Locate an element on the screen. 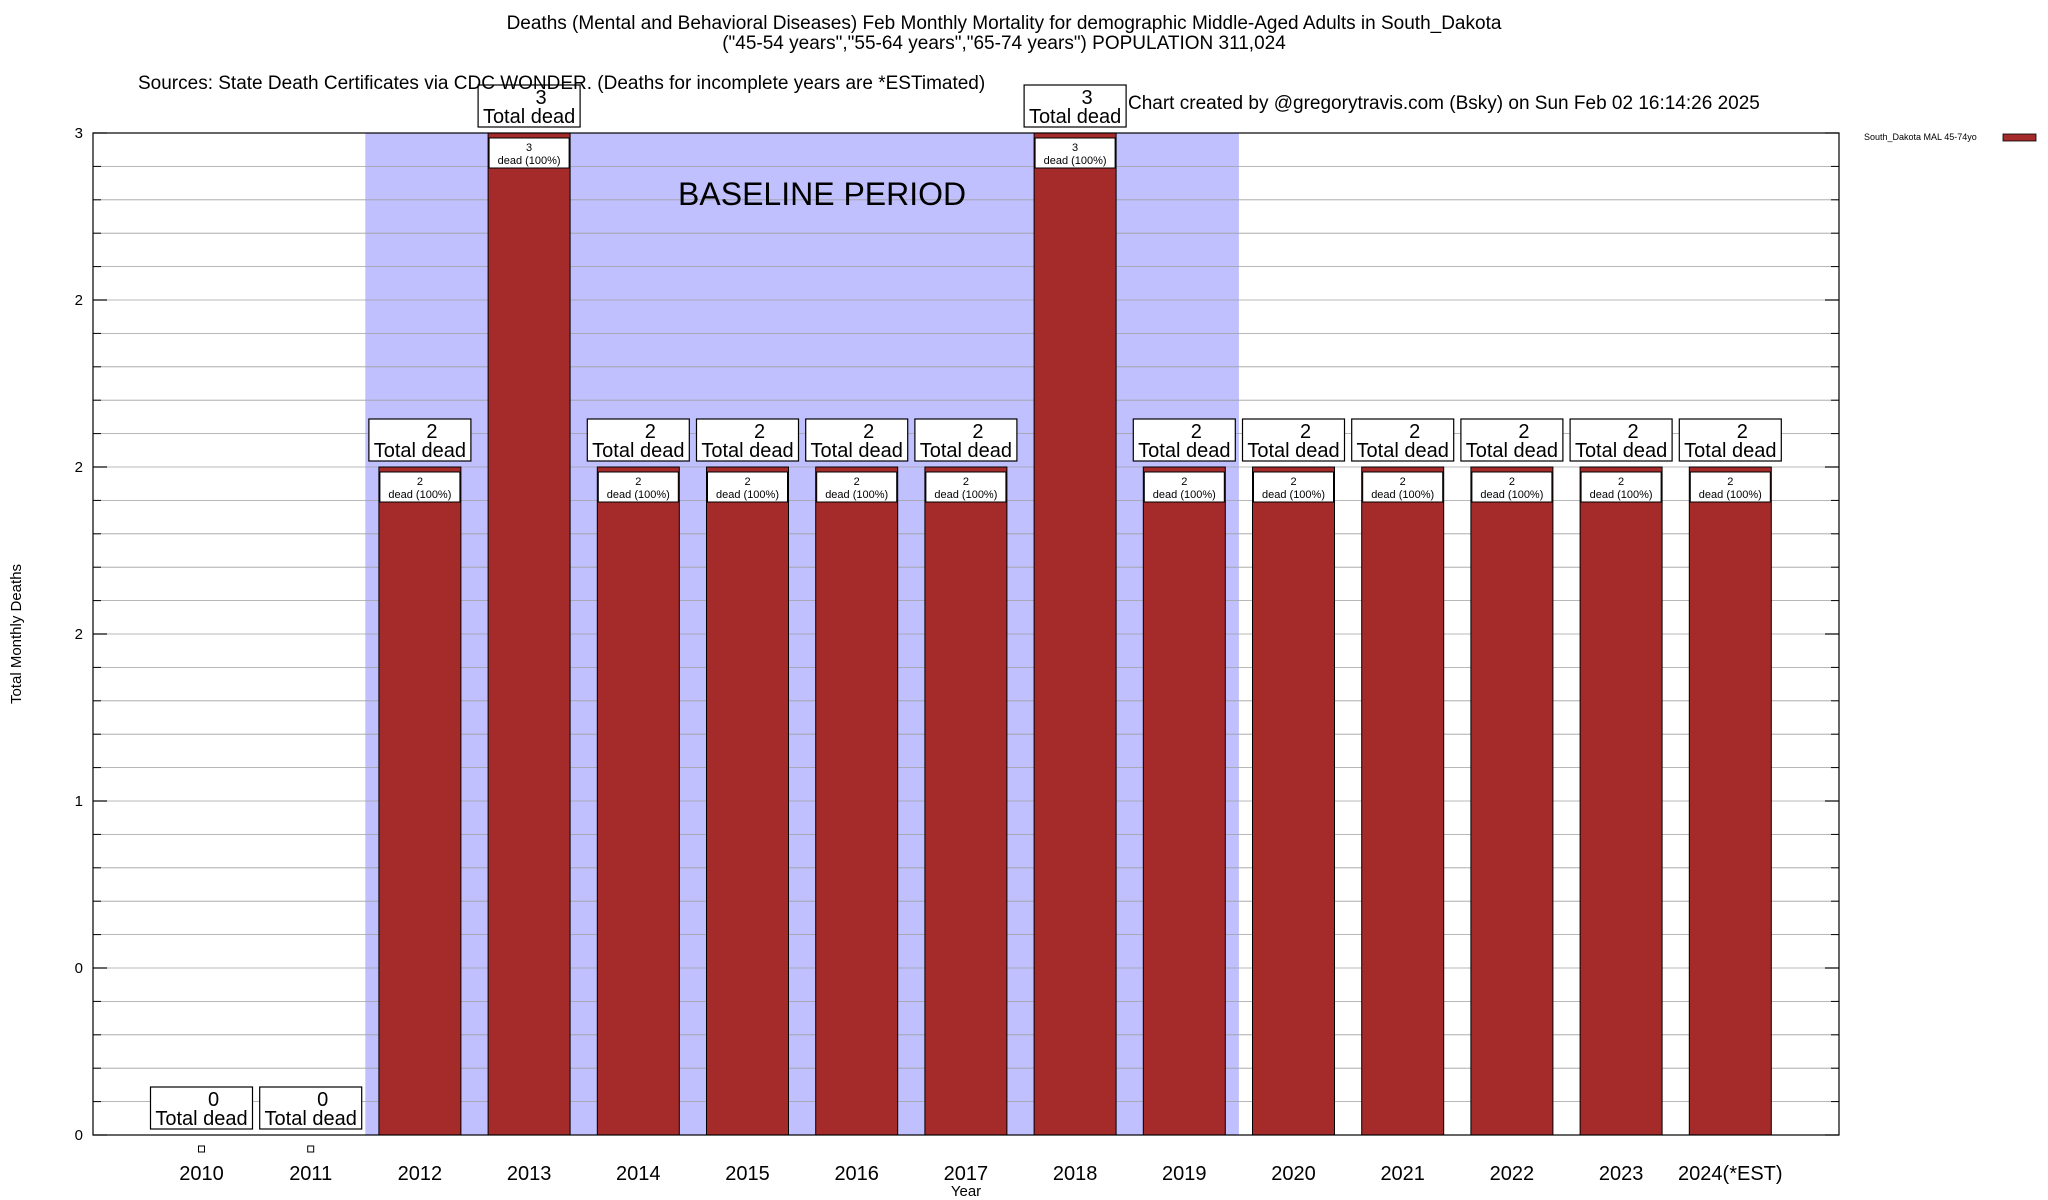 The height and width of the screenshot is (1200, 2048). x-tick-label: 2021 is located at coordinates (1402, 1174).